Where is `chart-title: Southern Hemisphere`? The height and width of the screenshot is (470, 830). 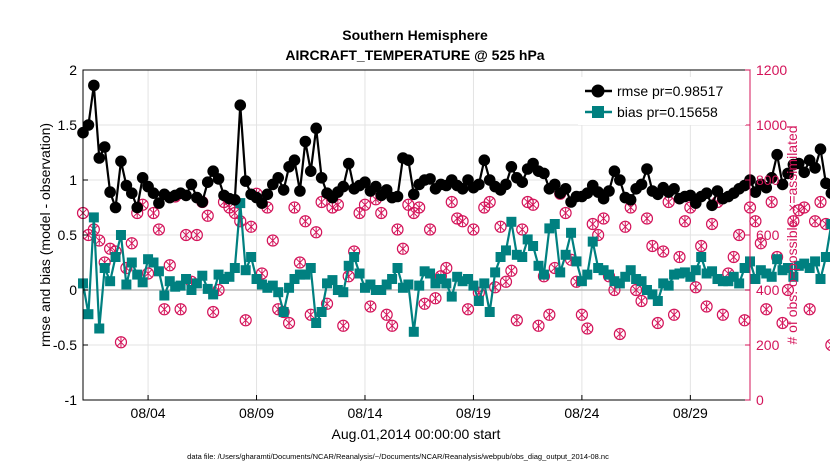 chart-title: Southern Hemisphere is located at coordinates (415, 35).